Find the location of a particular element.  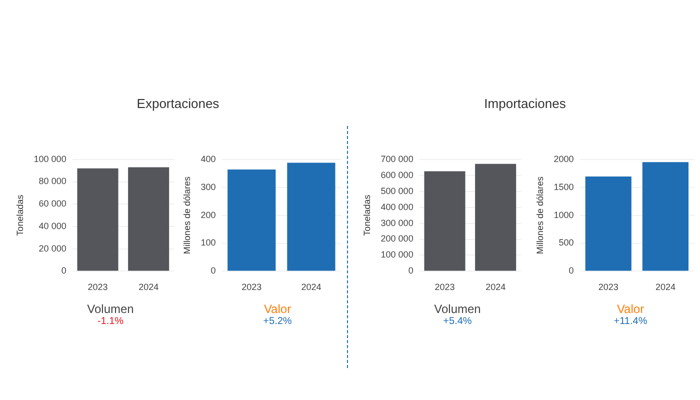

y-tick-label: 60 000 is located at coordinates (52, 203).